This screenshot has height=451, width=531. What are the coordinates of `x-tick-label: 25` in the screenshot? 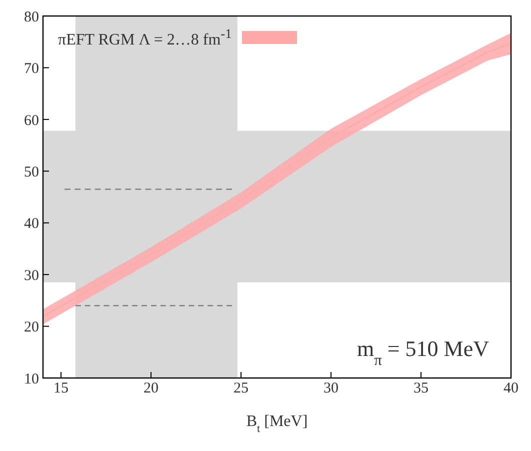 It's located at (241, 388).